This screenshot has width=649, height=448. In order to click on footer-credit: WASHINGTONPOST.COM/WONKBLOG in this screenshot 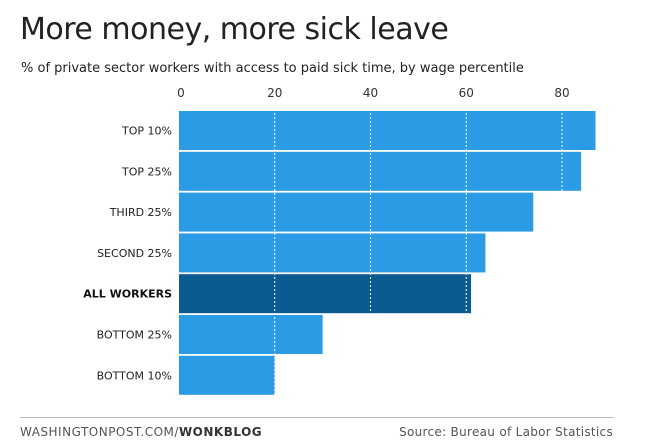, I will do `click(141, 432)`.